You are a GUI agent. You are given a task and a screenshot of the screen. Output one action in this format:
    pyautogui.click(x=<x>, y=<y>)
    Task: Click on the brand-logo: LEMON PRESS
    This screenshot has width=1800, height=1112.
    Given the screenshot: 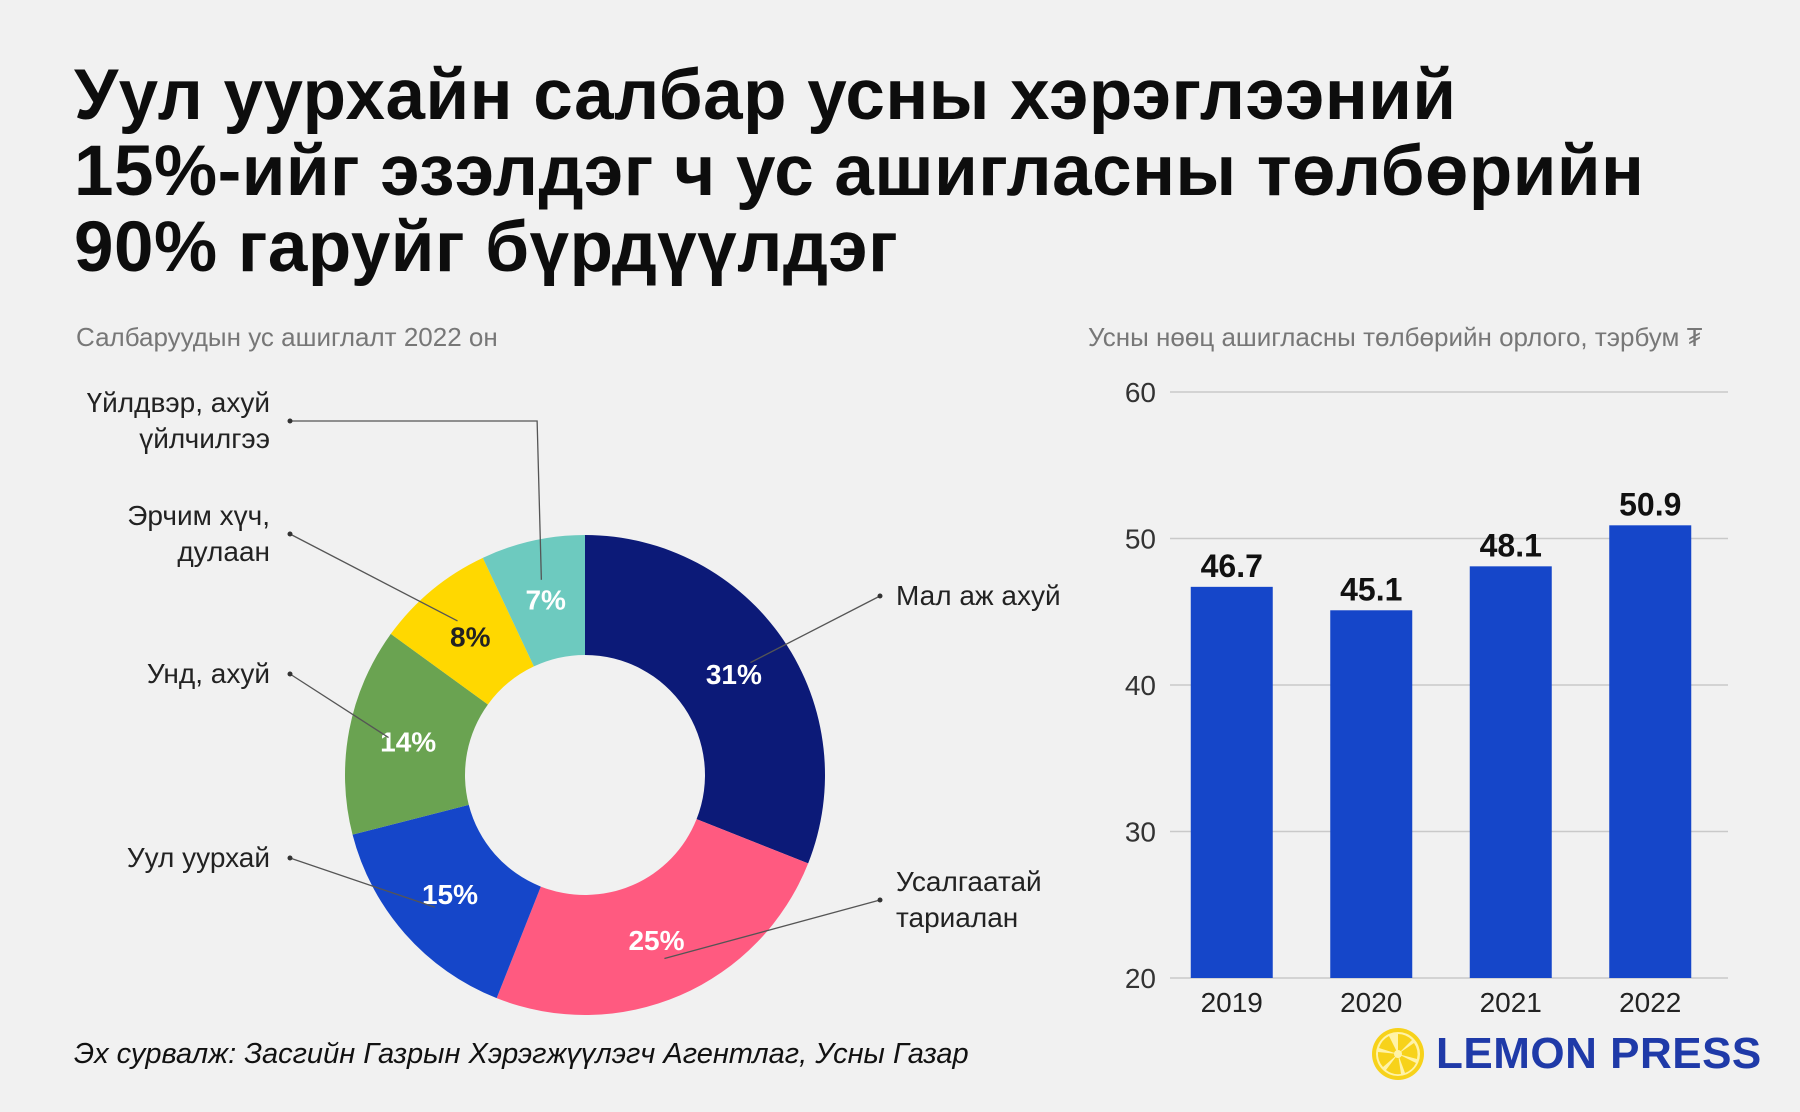 What is the action you would take?
    pyautogui.click(x=1566, y=1054)
    